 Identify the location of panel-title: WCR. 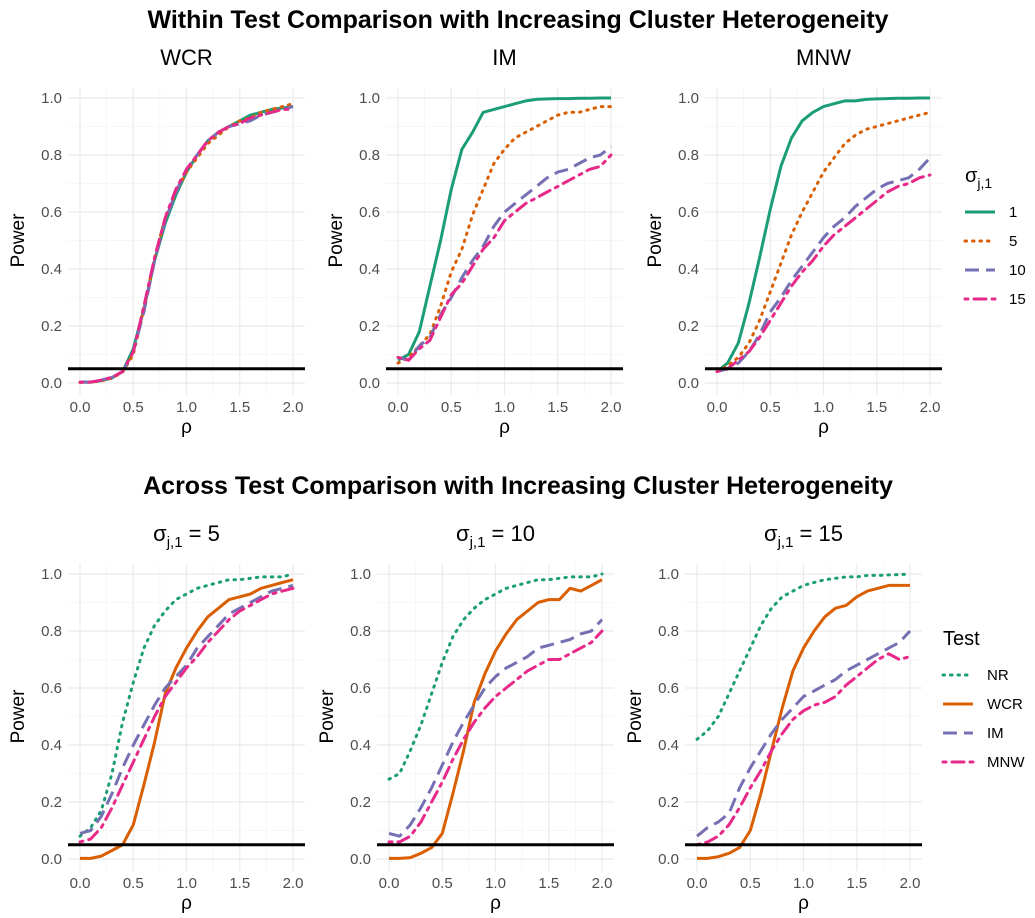
(186, 57).